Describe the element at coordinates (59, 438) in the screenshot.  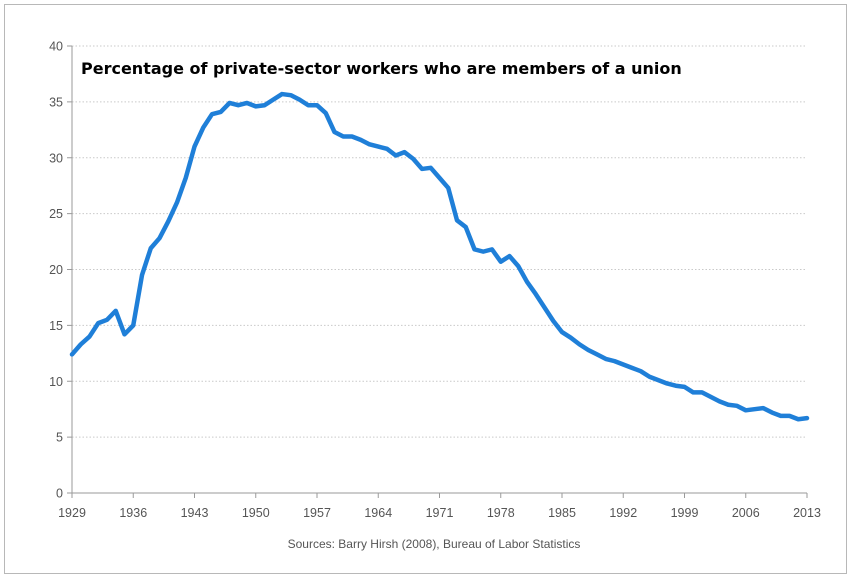
I see `y-tick-label: 5` at that location.